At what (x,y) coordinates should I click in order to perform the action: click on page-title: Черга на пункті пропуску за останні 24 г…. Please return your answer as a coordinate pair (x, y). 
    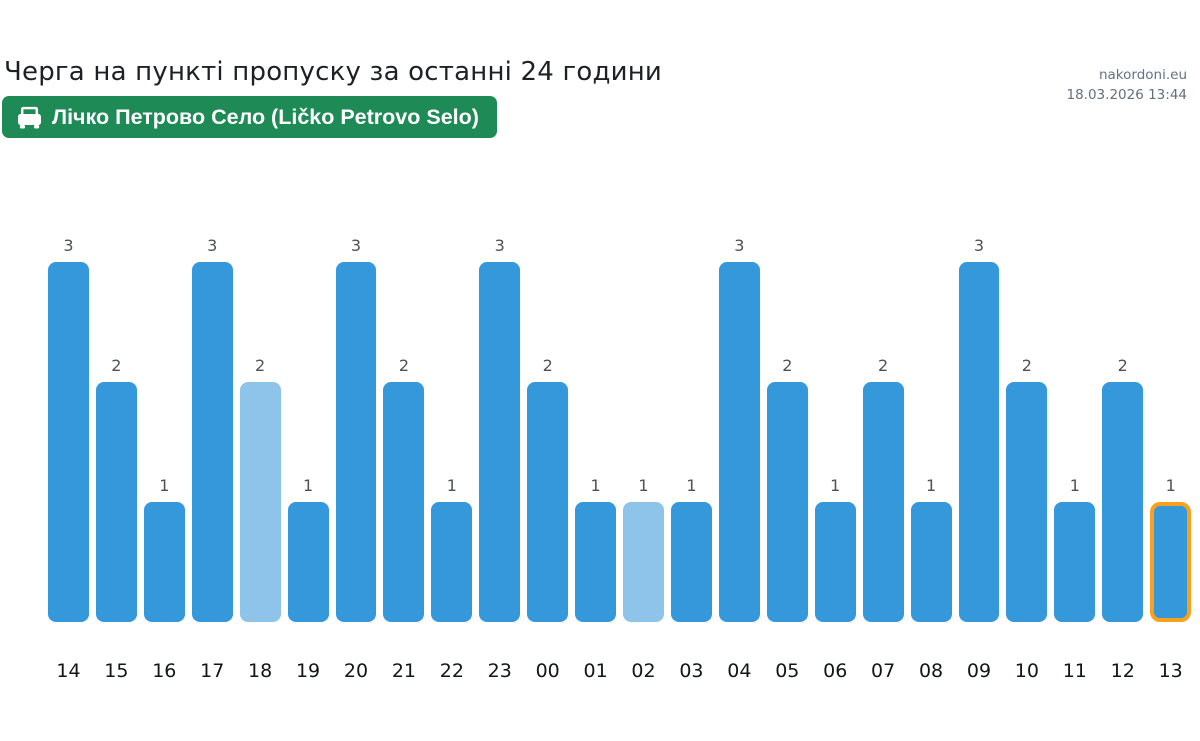
    Looking at the image, I should click on (333, 72).